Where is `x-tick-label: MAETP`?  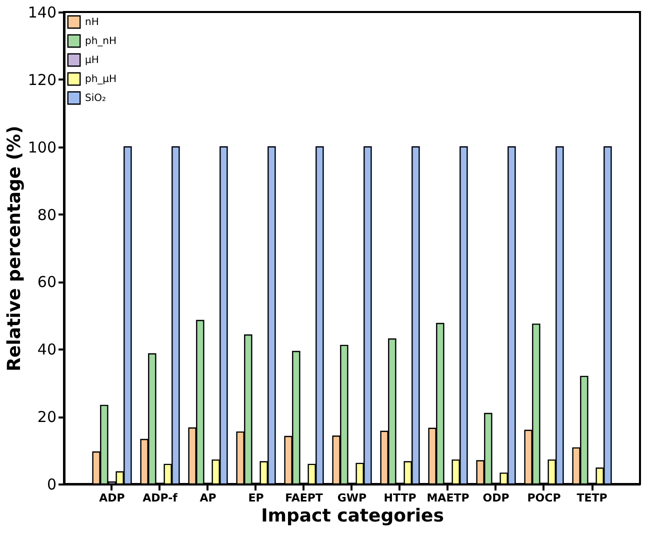
x-tick-label: MAETP is located at coordinates (448, 498).